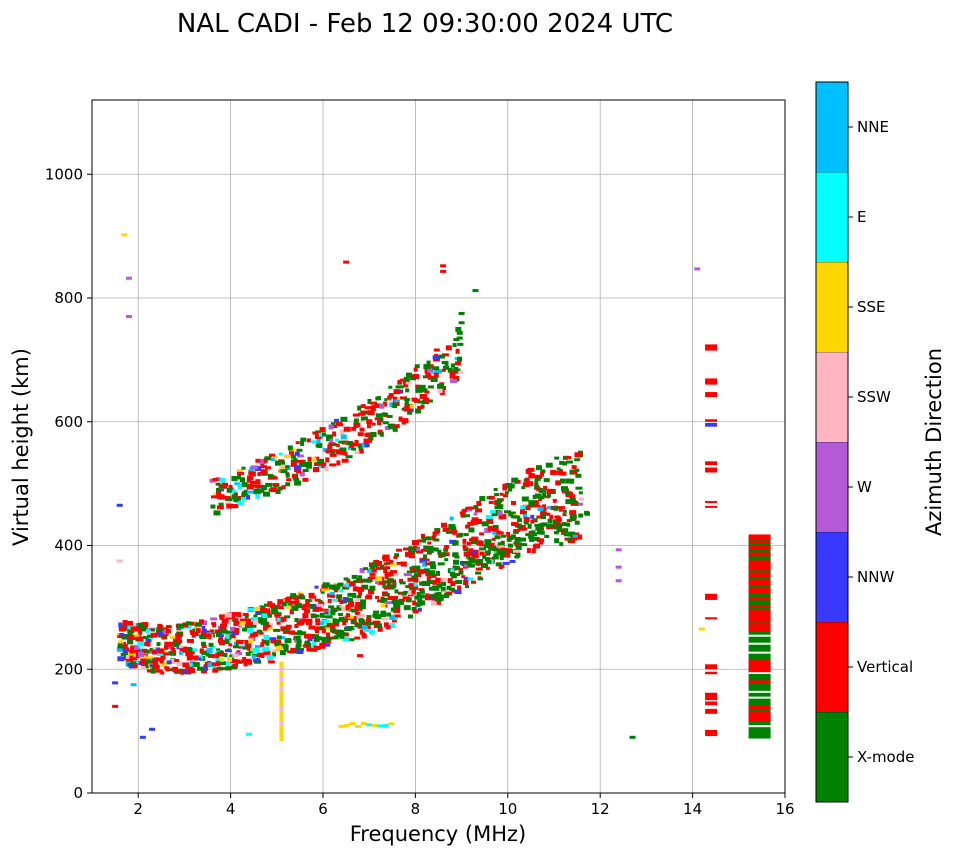  Describe the element at coordinates (873, 127) in the screenshot. I see `colorbar-category-label: NNE` at that location.